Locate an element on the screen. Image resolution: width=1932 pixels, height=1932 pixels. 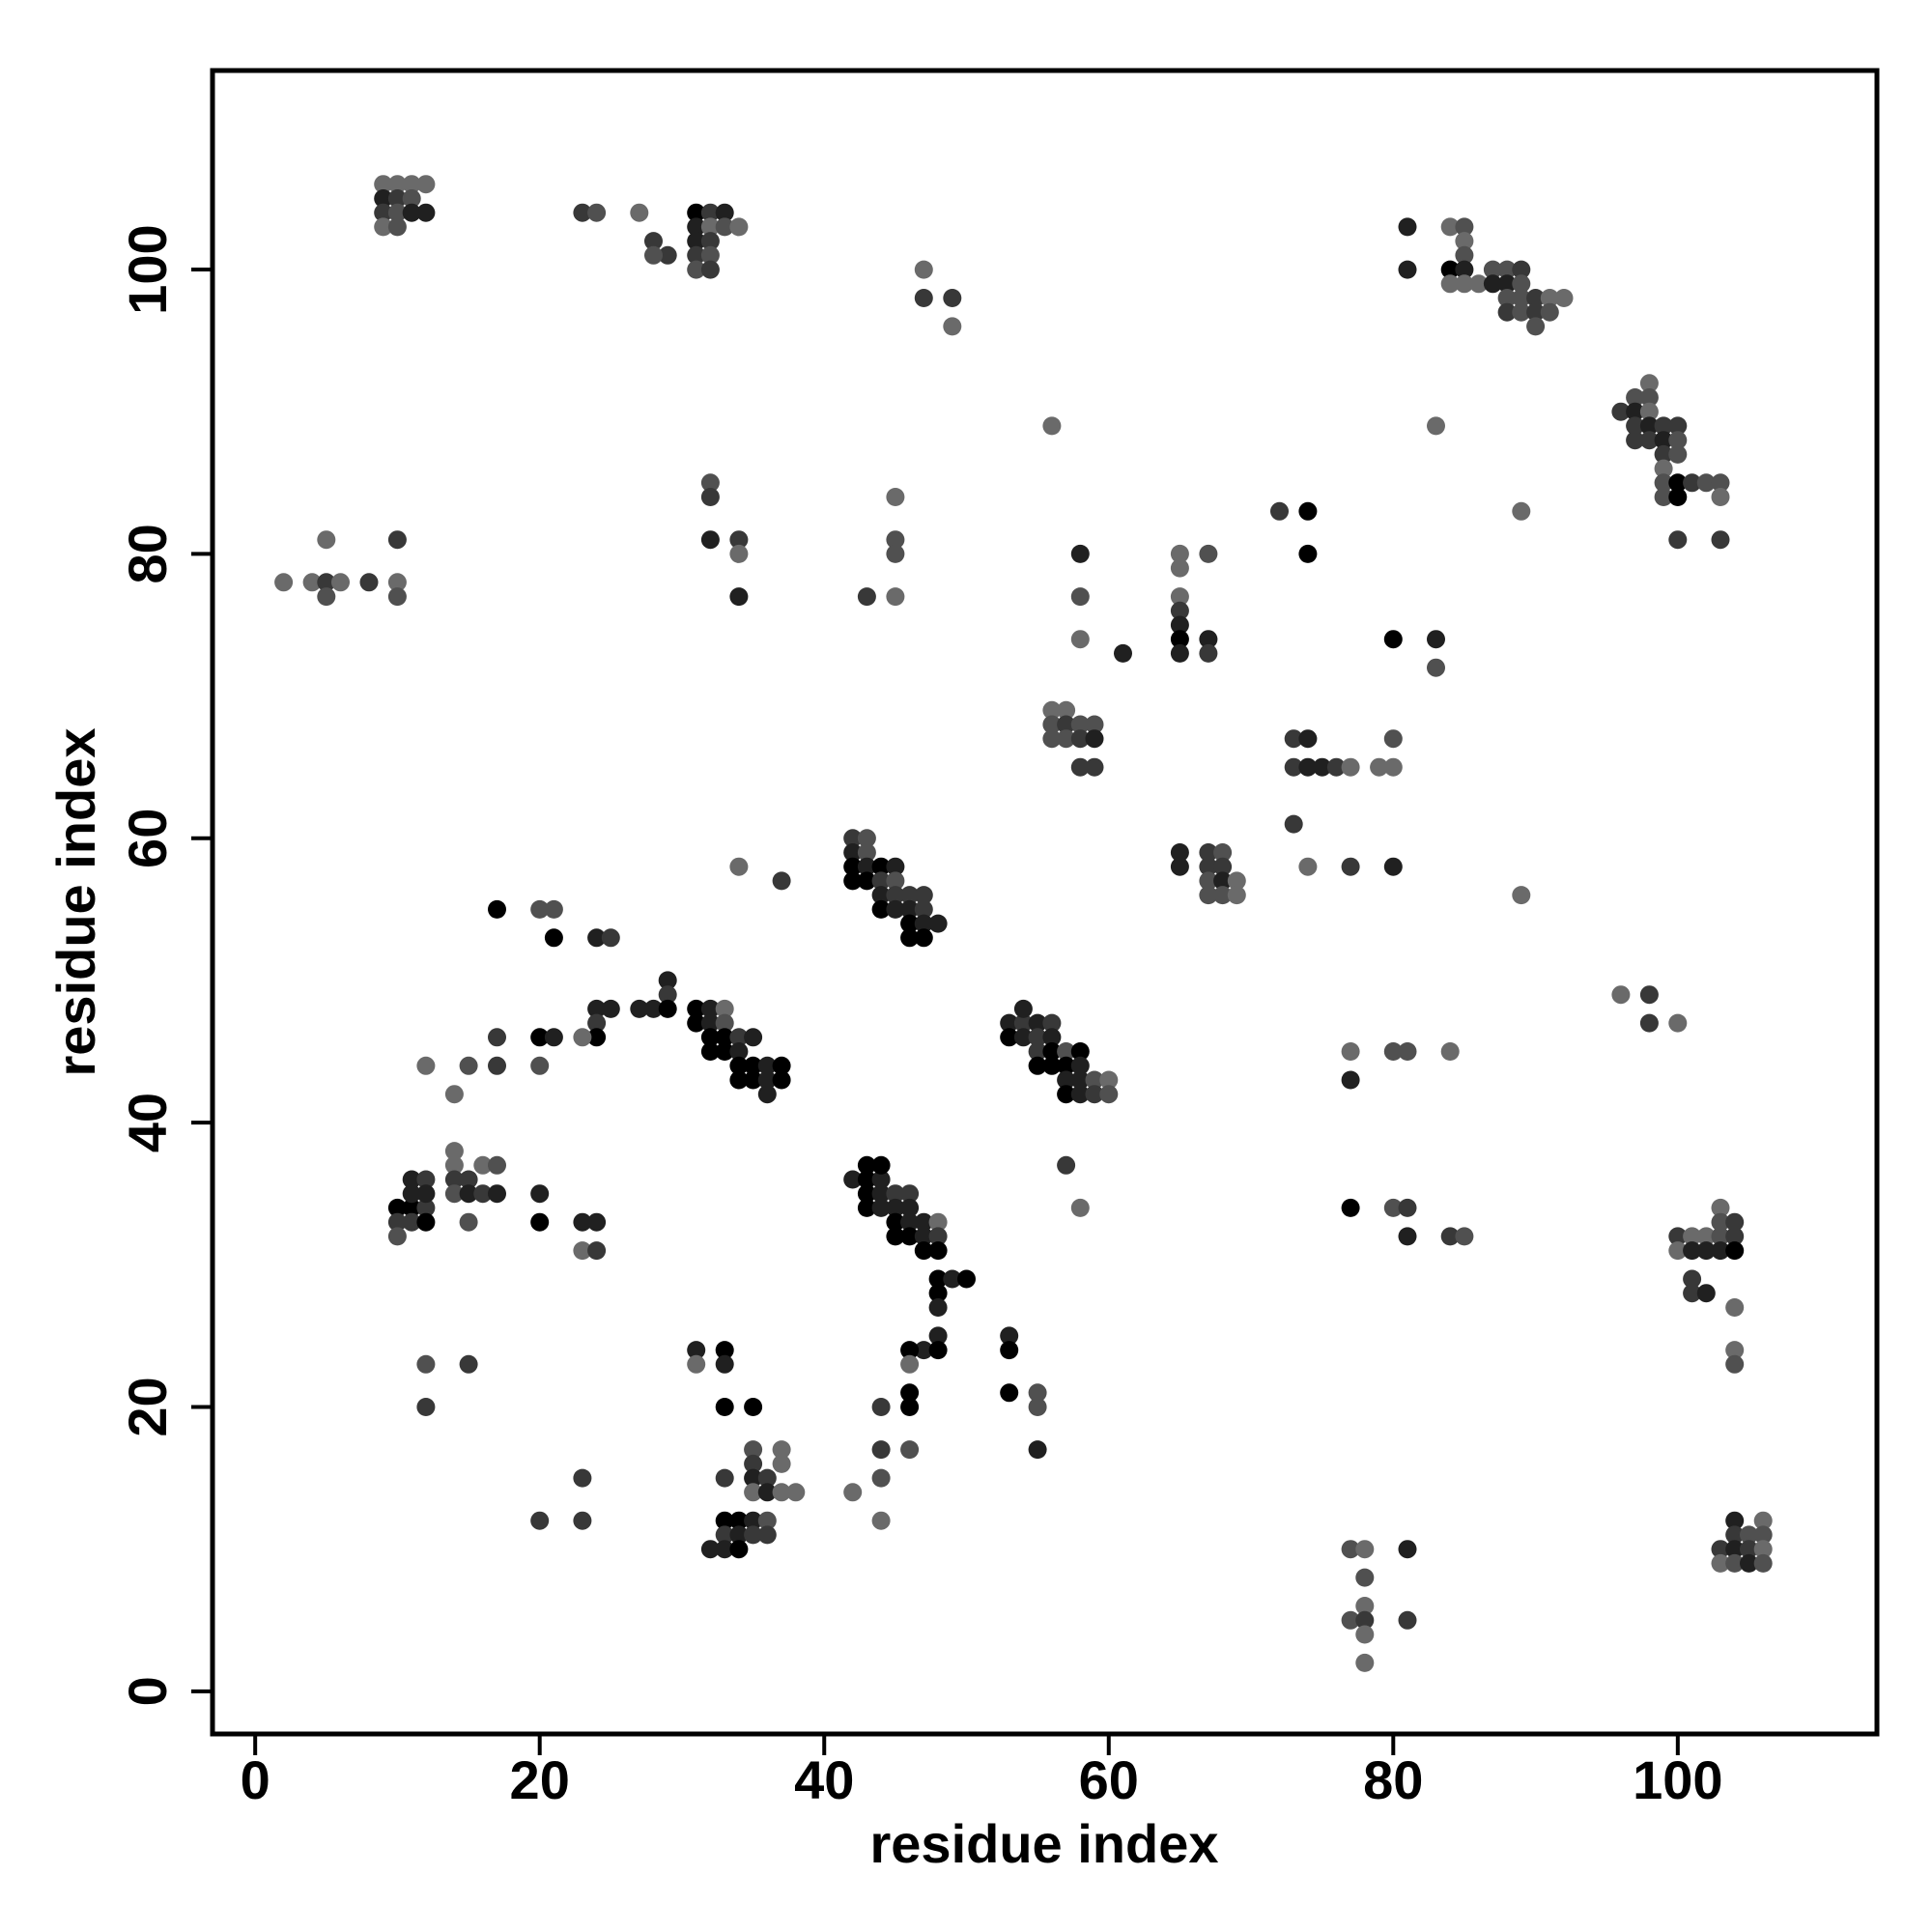
y-tick-label: 40 is located at coordinates (147, 1122).